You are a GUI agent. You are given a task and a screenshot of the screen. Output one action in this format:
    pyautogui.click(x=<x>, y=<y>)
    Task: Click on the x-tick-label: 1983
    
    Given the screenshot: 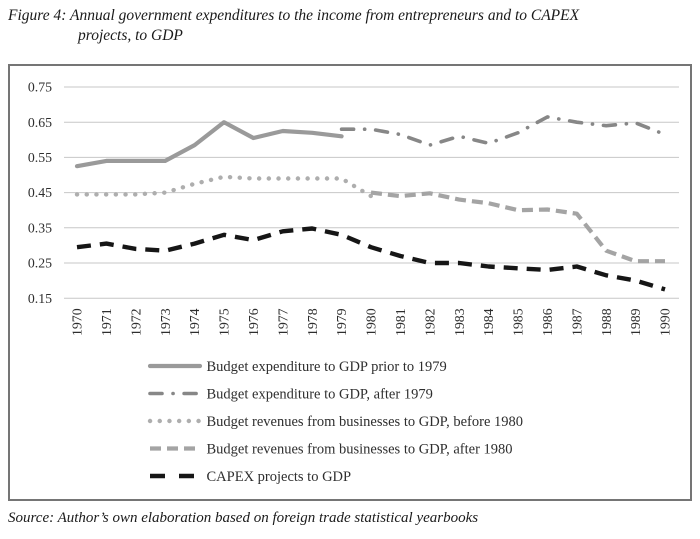 What is the action you would take?
    pyautogui.click(x=459, y=322)
    